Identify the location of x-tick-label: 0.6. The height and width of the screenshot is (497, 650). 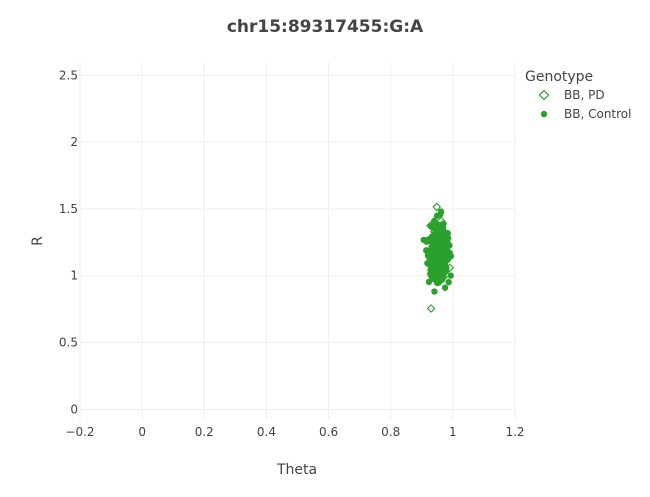
(328, 432).